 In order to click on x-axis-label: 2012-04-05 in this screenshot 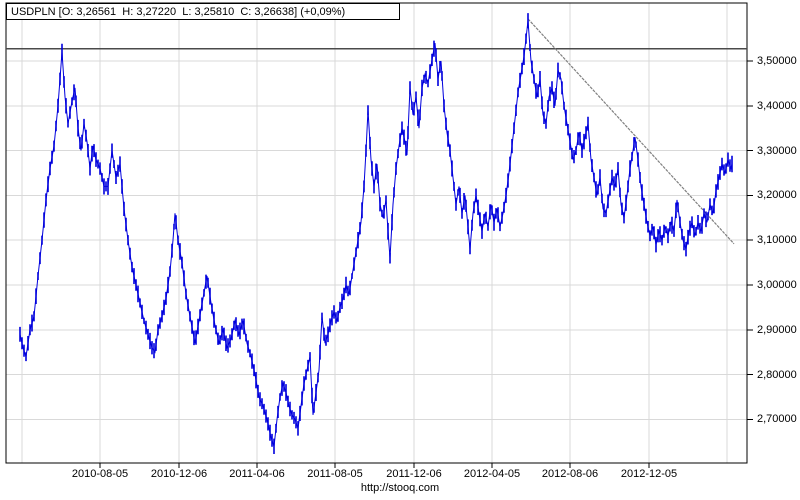, I will do `click(492, 474)`.